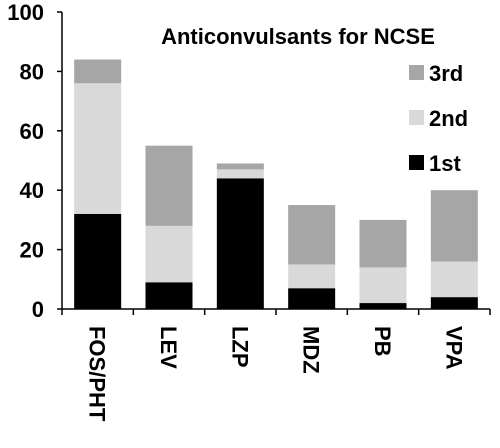  I want to click on bar-2nd-LEV, so click(169, 254).